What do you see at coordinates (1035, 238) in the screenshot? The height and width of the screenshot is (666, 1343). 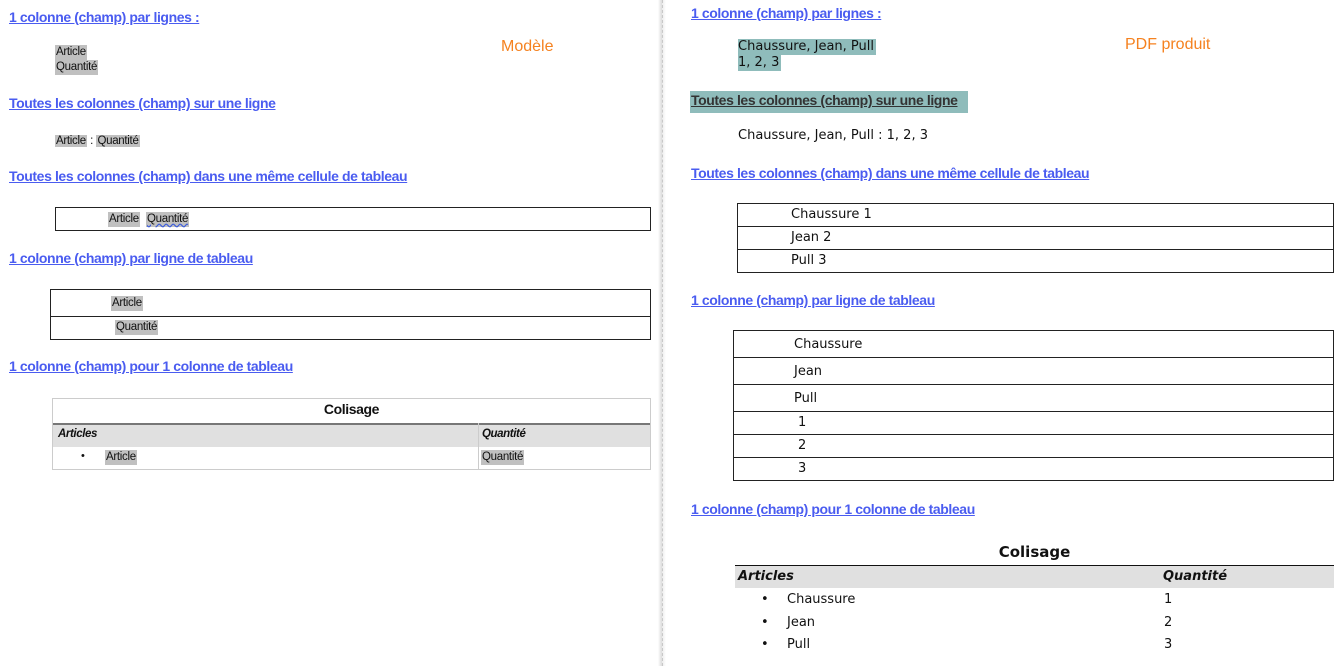 I see `output-table-same-cell: Chaussure 1 Jean 2 Pull 3` at bounding box center [1035, 238].